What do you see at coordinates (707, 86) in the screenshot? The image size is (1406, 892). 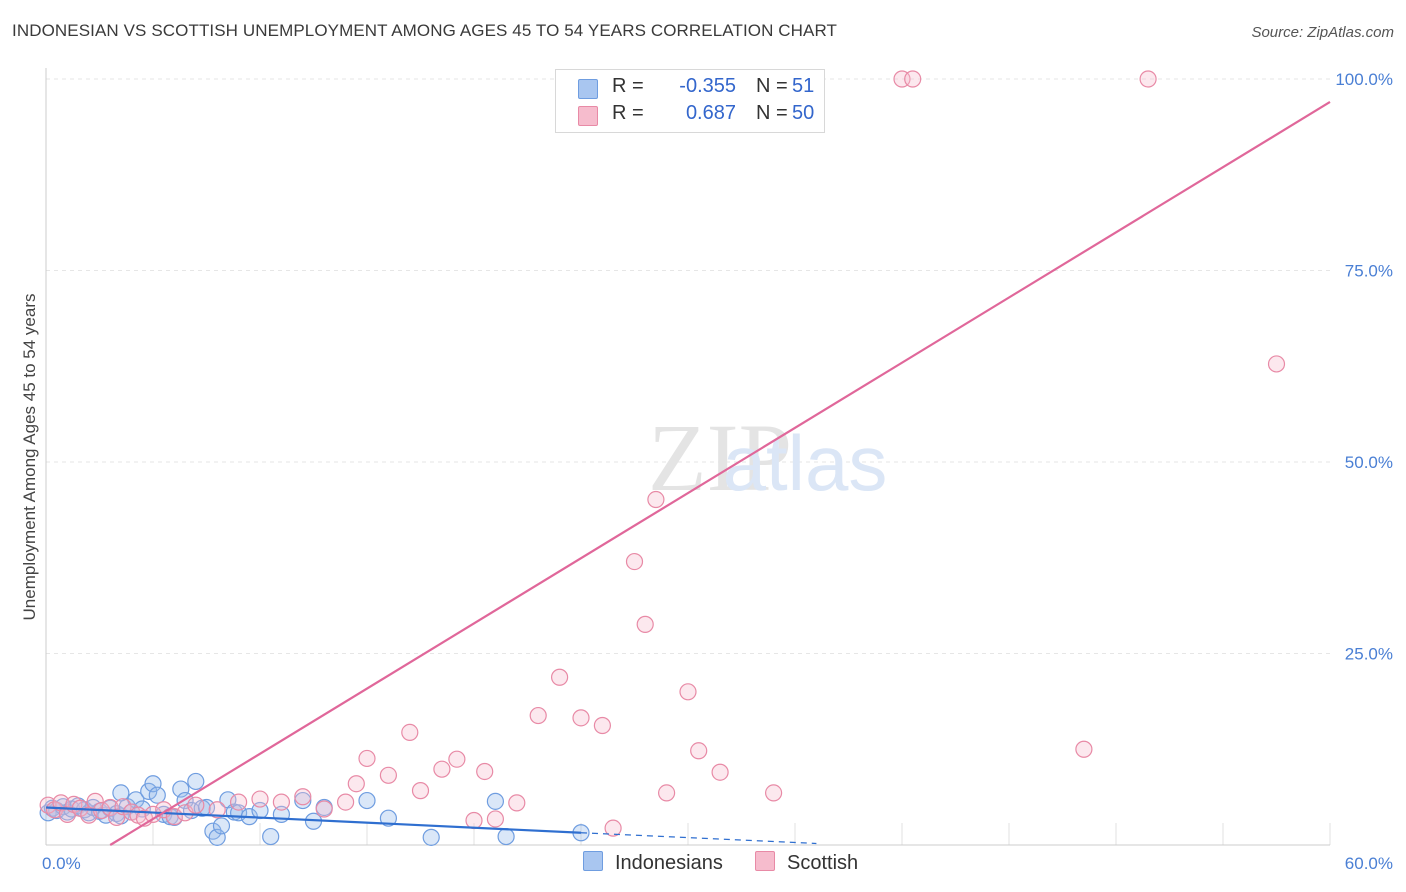 I see `legend-r-value: -0.355` at bounding box center [707, 86].